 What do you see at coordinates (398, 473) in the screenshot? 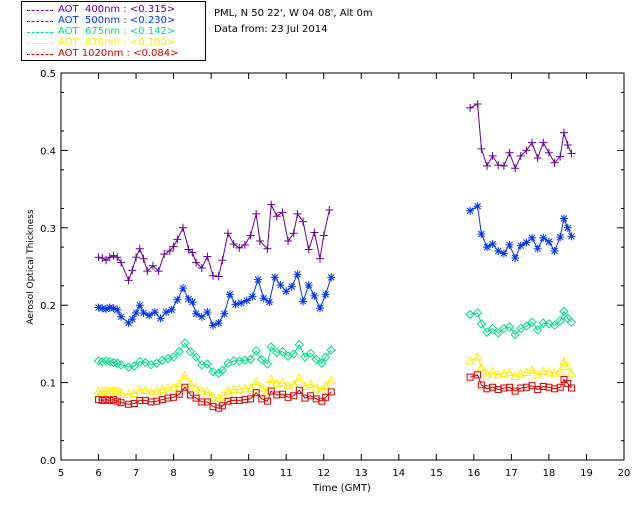
I see `x-tick-label: 14` at bounding box center [398, 473].